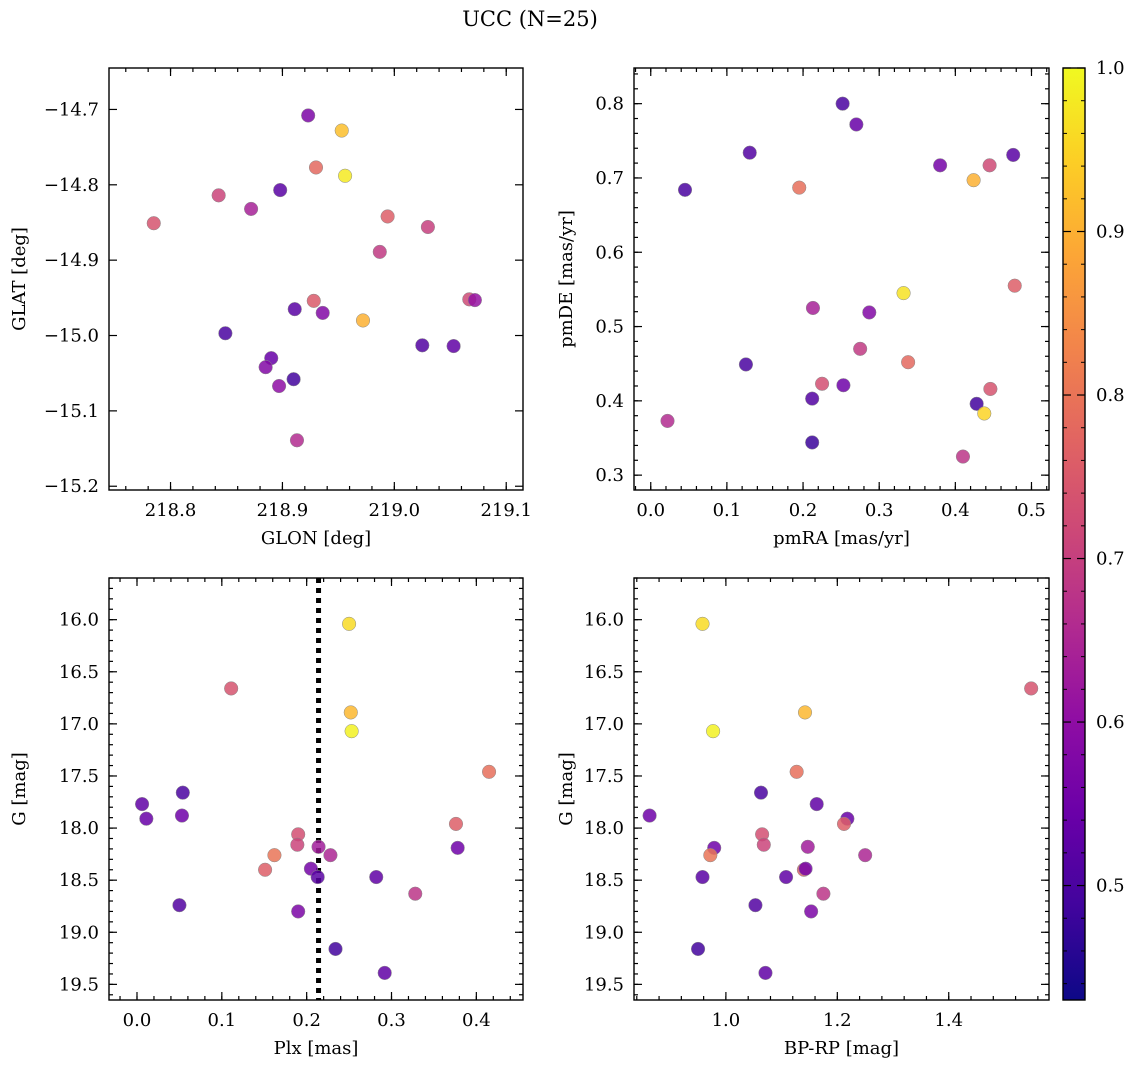 This screenshot has width=1136, height=1068. Describe the element at coordinates (71, 109) in the screenshot. I see `y-tick-label: −14.7` at that location.